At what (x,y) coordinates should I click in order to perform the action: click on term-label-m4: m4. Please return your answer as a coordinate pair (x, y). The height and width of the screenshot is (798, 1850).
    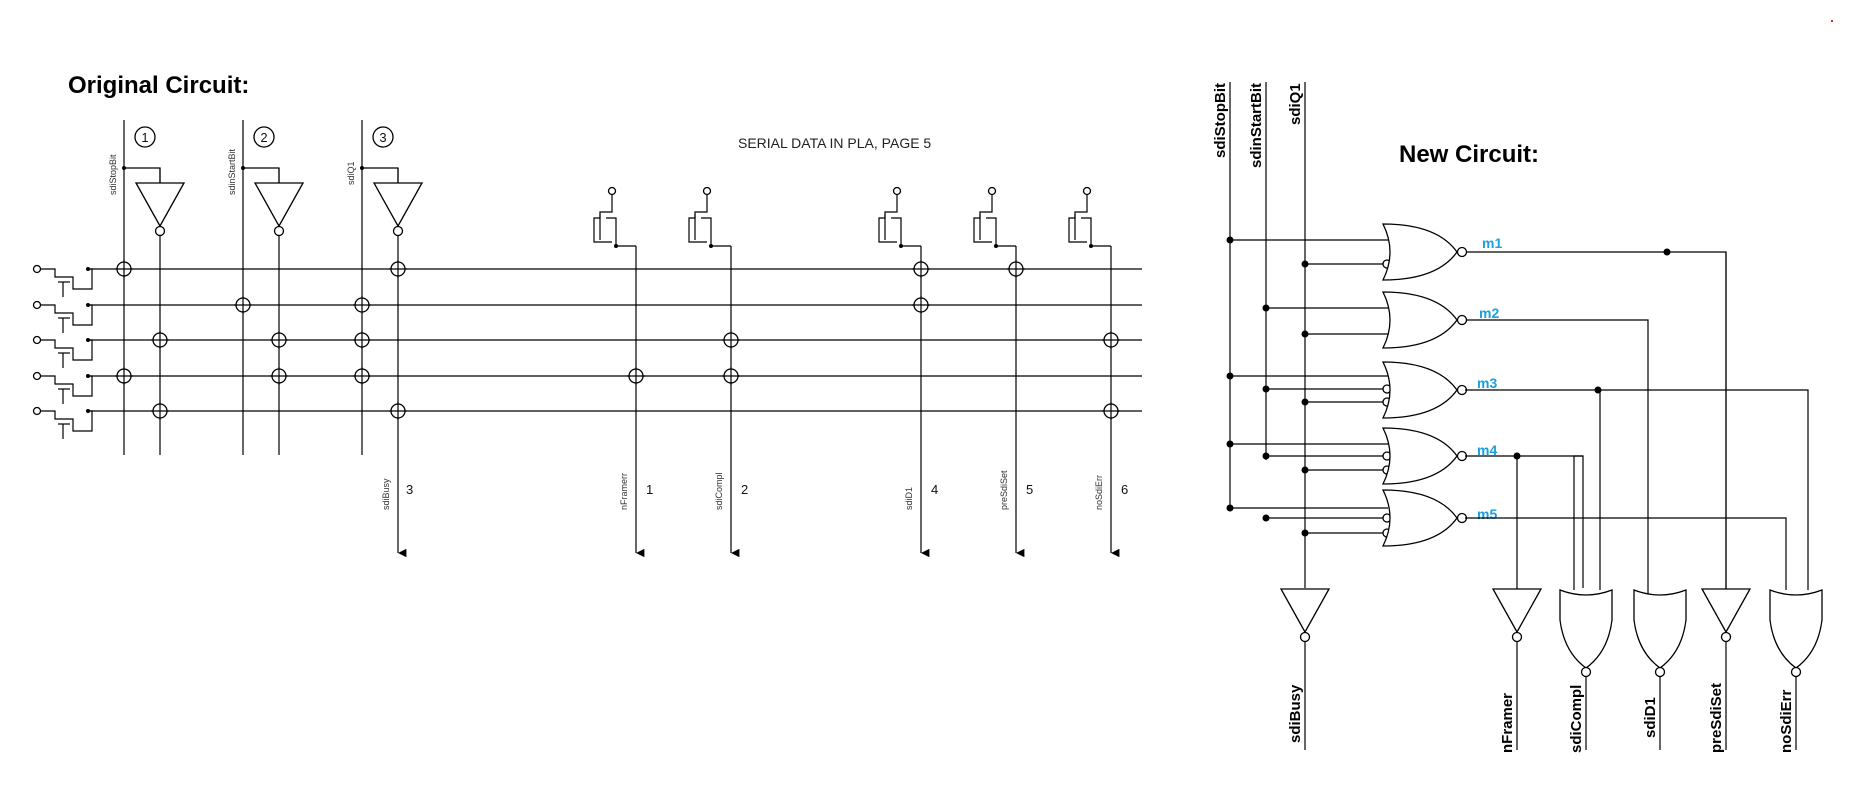
    Looking at the image, I should click on (1487, 450).